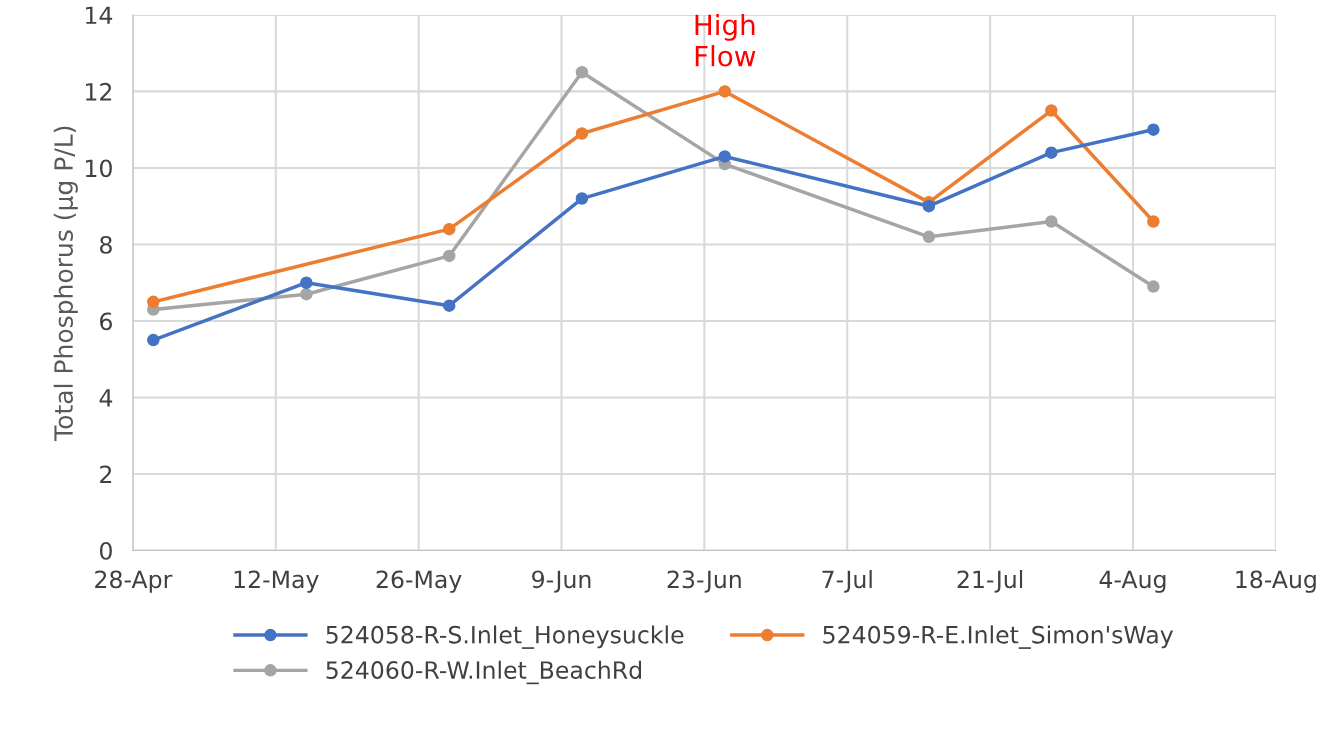 This screenshot has height=744, width=1329. I want to click on x-tick-label: 28-Apr, so click(134, 581).